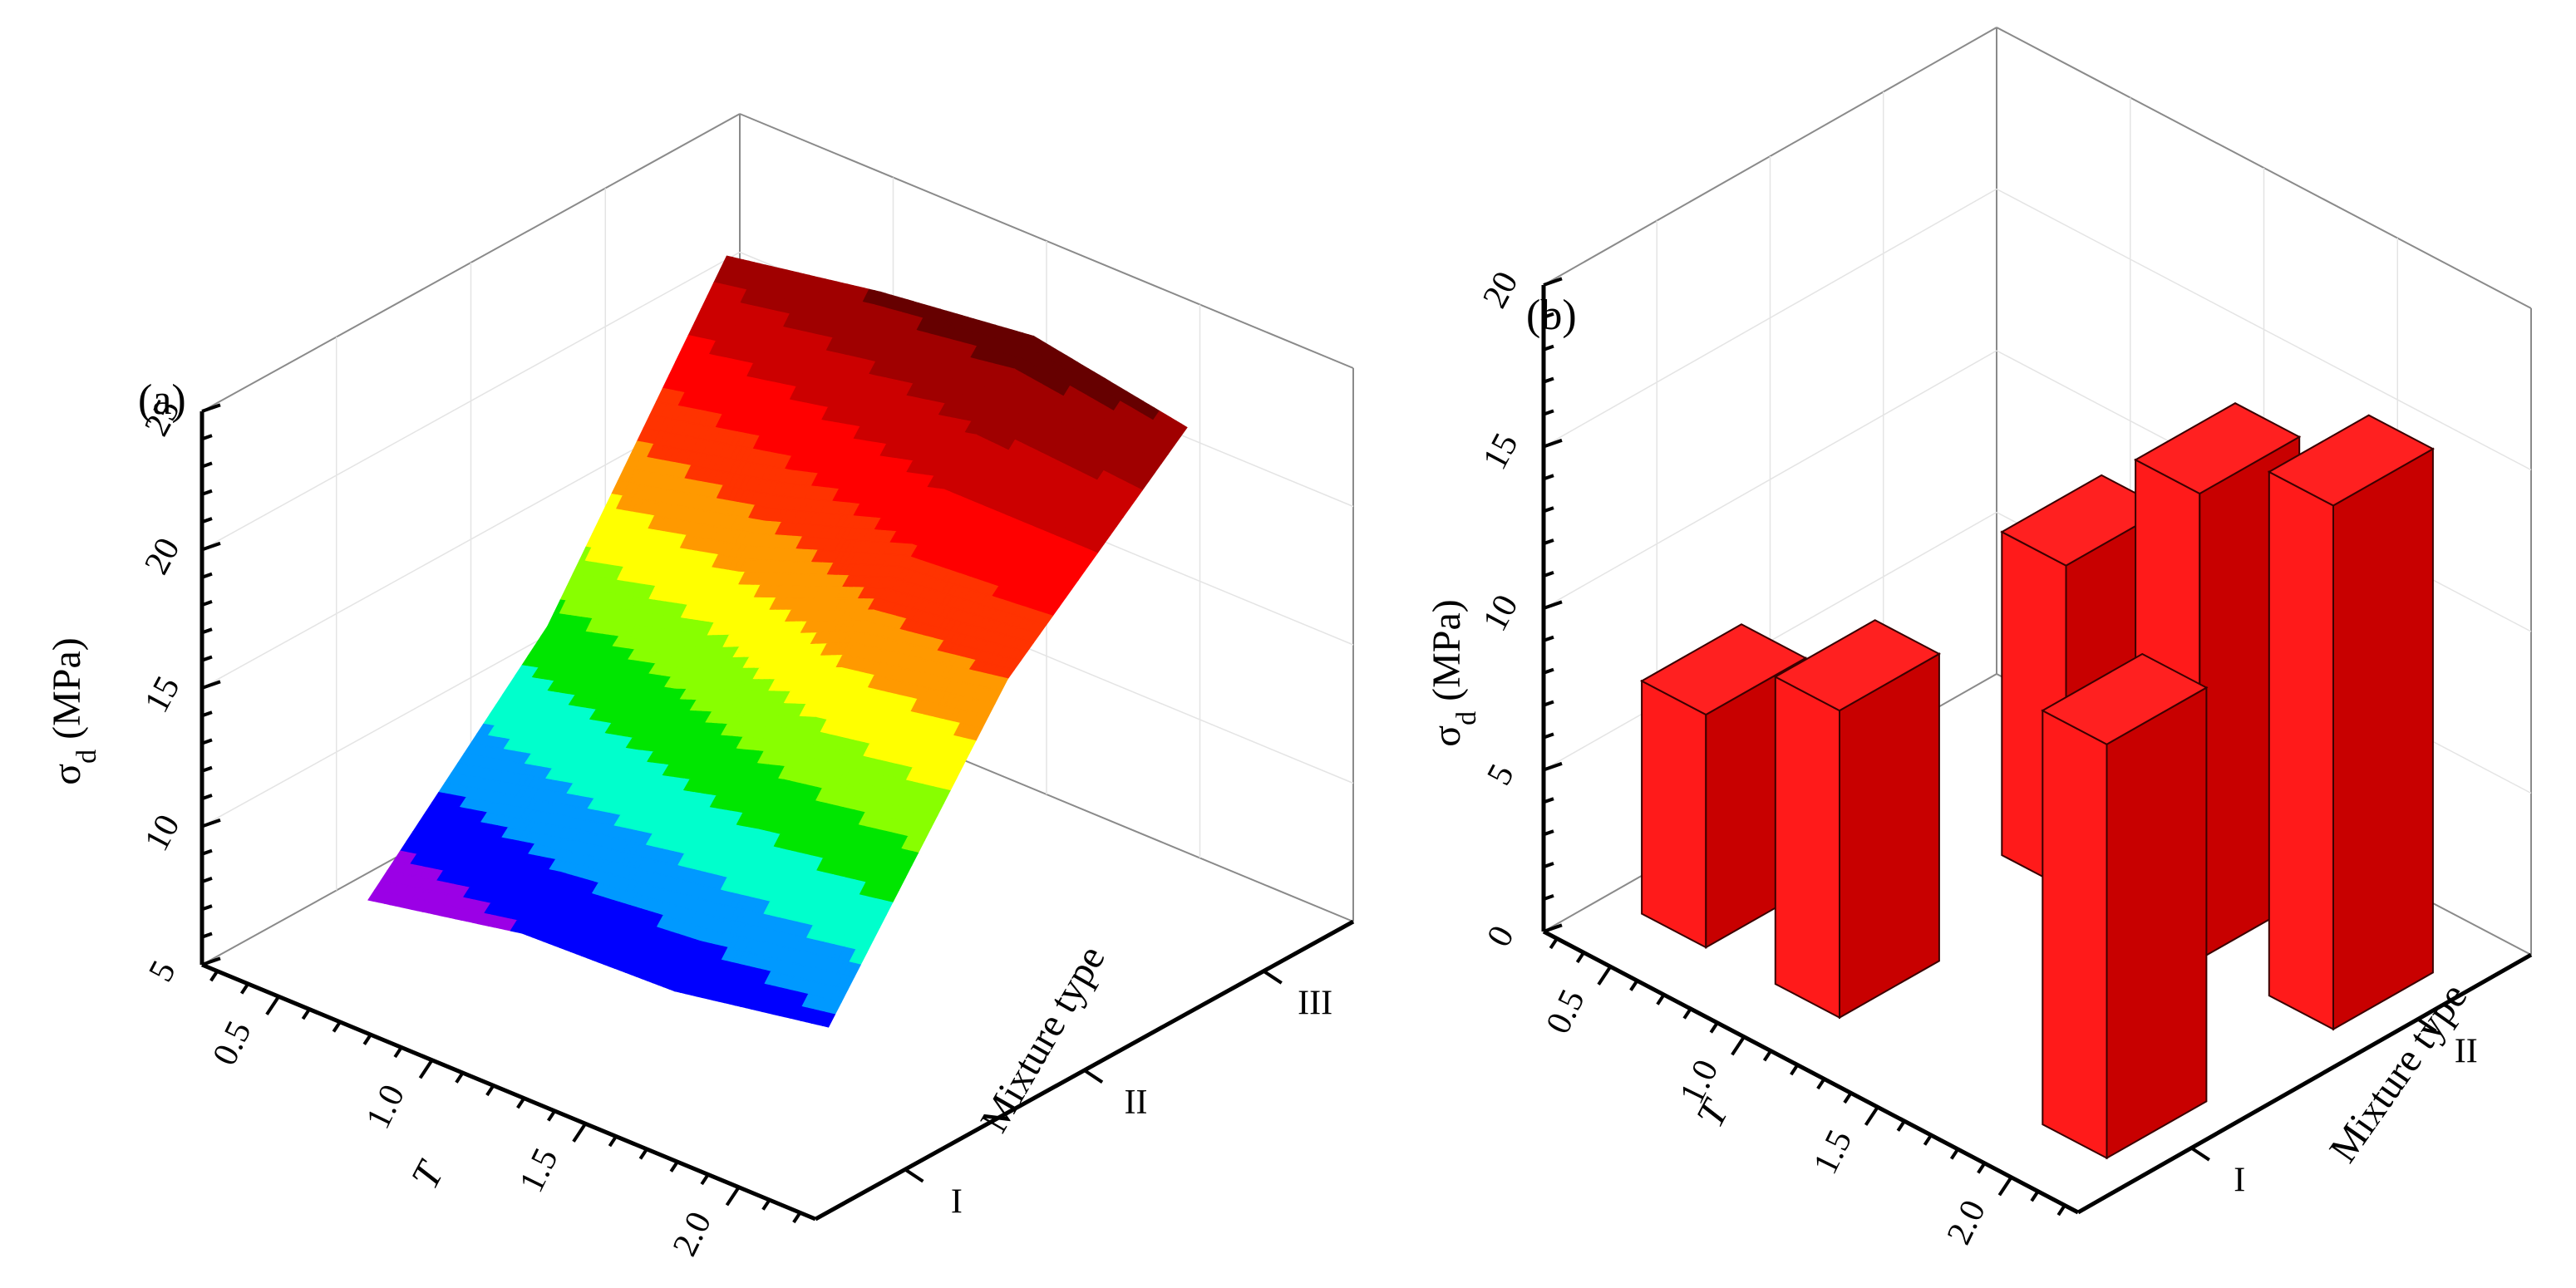 The width and height of the screenshot is (2576, 1288). I want to click on y-tick-label: III, so click(1315, 1004).